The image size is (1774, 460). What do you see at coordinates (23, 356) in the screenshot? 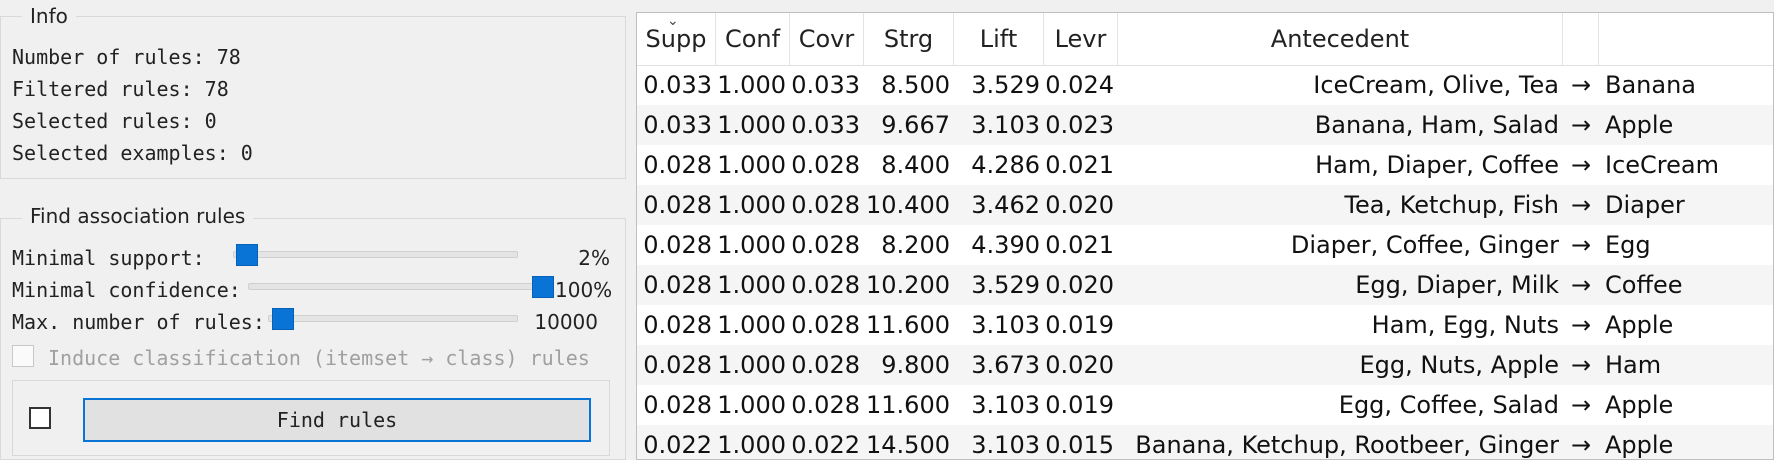
I see `induce-classification-checkbox` at bounding box center [23, 356].